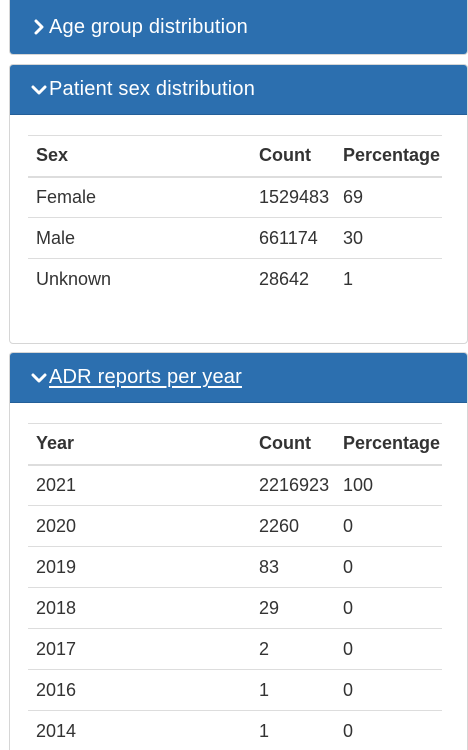 The height and width of the screenshot is (750, 468). I want to click on sex-distribution-panel-header: Patient sex distribution, so click(238, 90).